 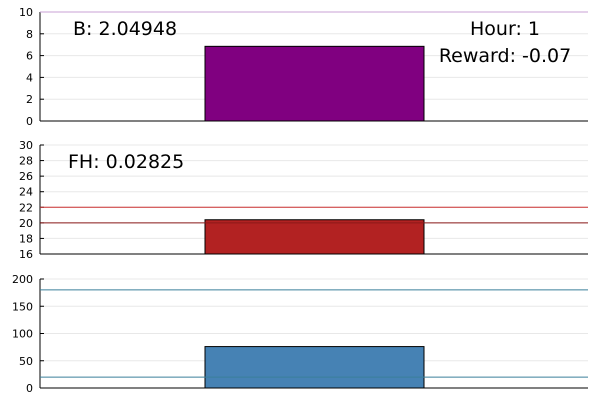 What do you see at coordinates (505, 29) in the screenshot?
I see `annotation-text: Hour: 1` at bounding box center [505, 29].